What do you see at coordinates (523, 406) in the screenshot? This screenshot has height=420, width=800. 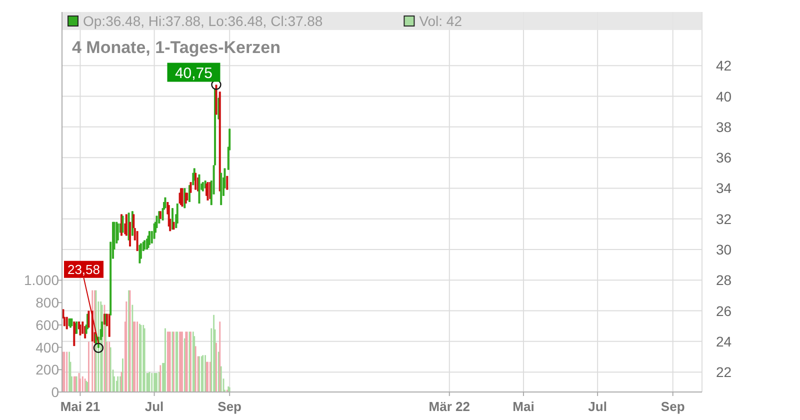 I see `x-tick-label: Mai` at bounding box center [523, 406].